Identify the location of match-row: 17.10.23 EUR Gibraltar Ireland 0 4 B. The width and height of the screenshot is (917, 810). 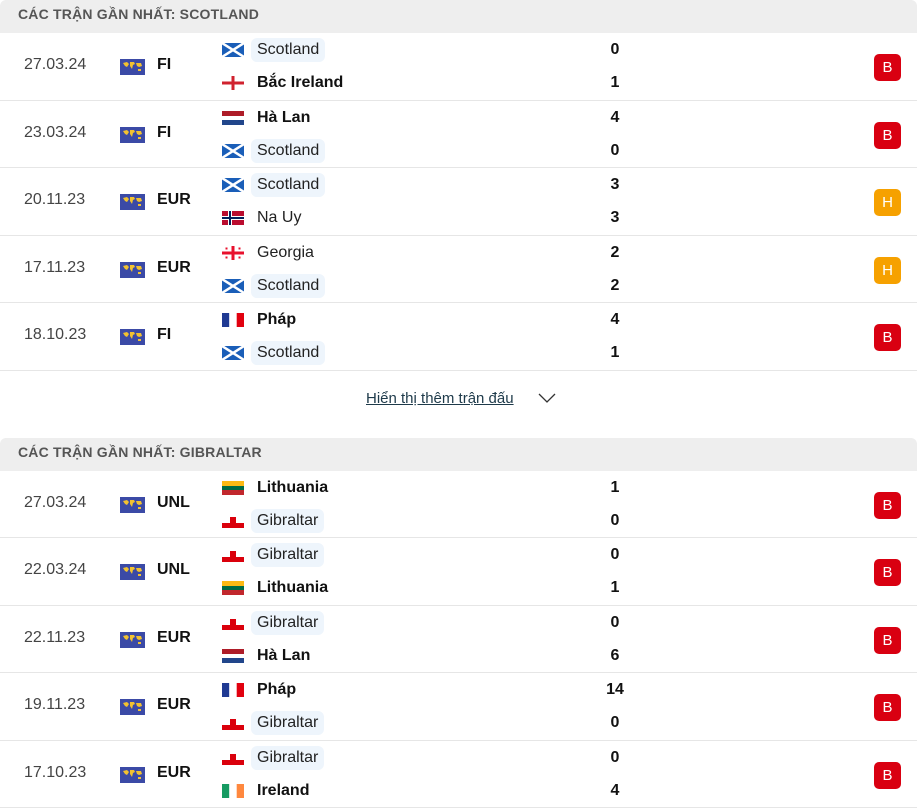
(458, 774).